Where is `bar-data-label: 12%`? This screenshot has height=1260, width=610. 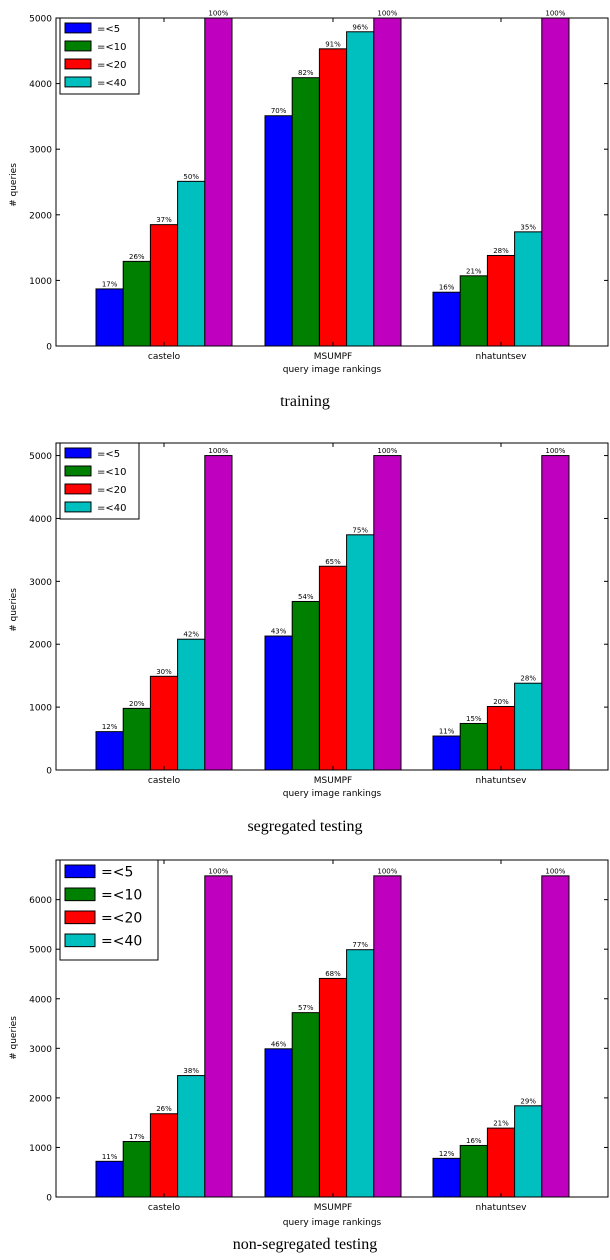
bar-data-label: 12% is located at coordinates (447, 1154).